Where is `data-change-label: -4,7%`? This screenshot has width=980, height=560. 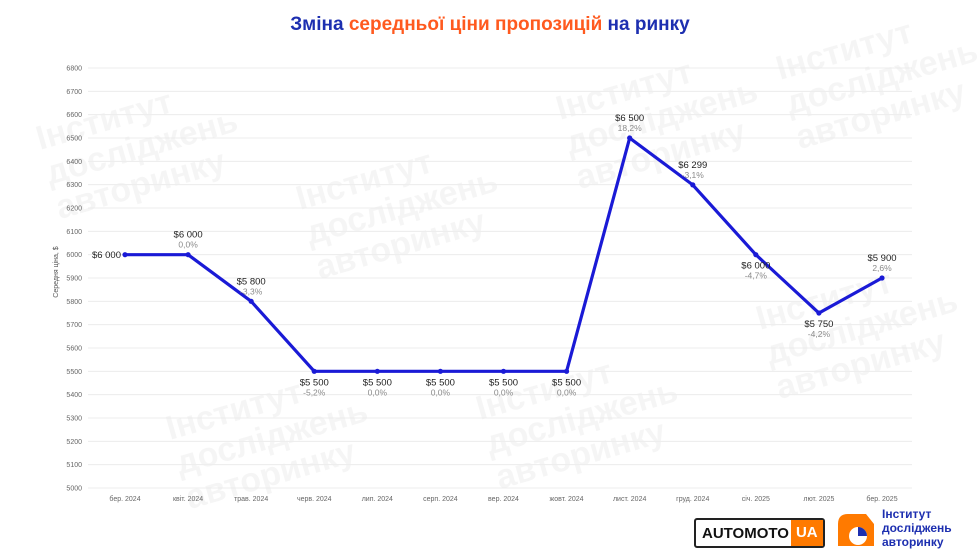 data-change-label: -4,7% is located at coordinates (756, 276).